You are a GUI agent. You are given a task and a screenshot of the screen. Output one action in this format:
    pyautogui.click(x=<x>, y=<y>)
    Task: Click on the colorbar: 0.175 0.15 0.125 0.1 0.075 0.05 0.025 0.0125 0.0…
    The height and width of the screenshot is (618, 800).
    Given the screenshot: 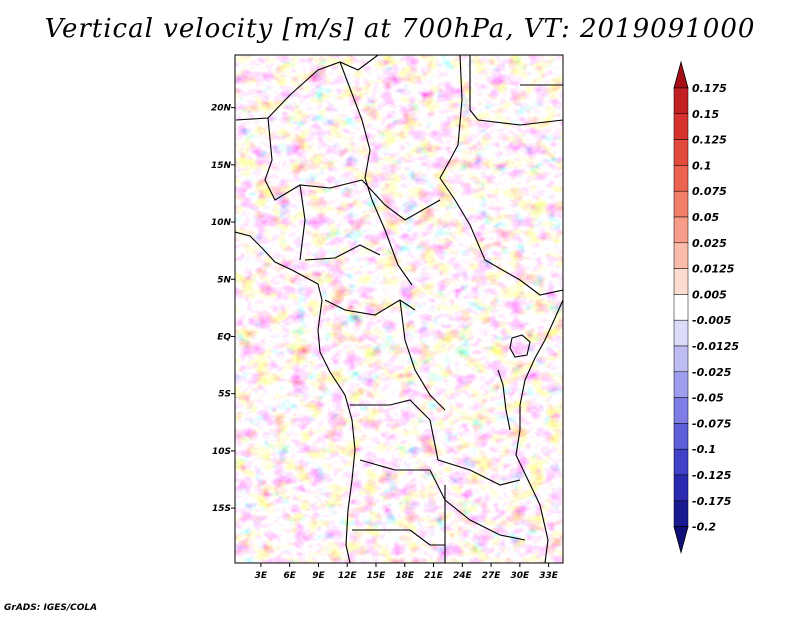 What is the action you would take?
    pyautogui.click(x=706, y=307)
    